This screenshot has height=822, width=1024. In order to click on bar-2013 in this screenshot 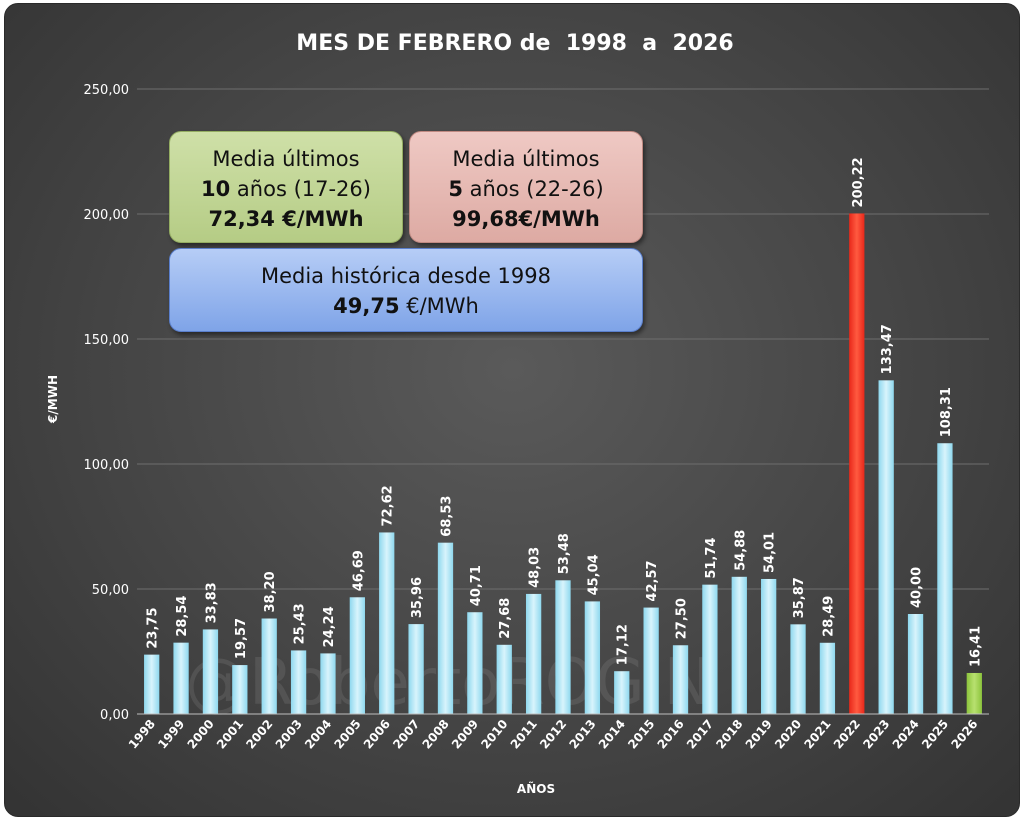, I will do `click(592, 657)`.